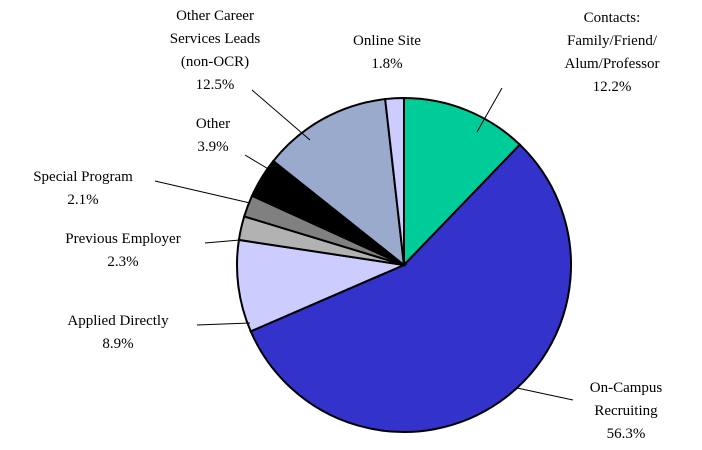 The height and width of the screenshot is (450, 702). I want to click on slice-value-label: 3.9%, so click(212, 147).